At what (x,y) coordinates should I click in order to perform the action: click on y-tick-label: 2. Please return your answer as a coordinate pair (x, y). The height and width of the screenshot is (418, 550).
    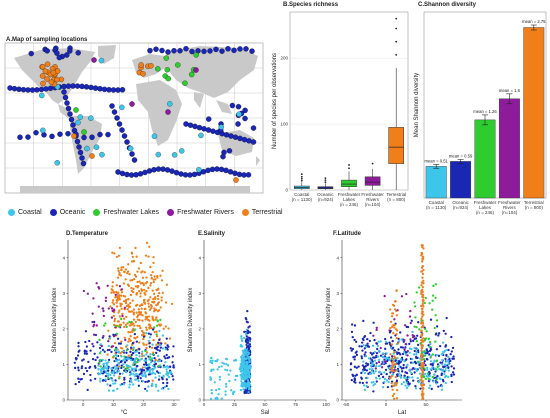
    Looking at the image, I should click on (337, 328).